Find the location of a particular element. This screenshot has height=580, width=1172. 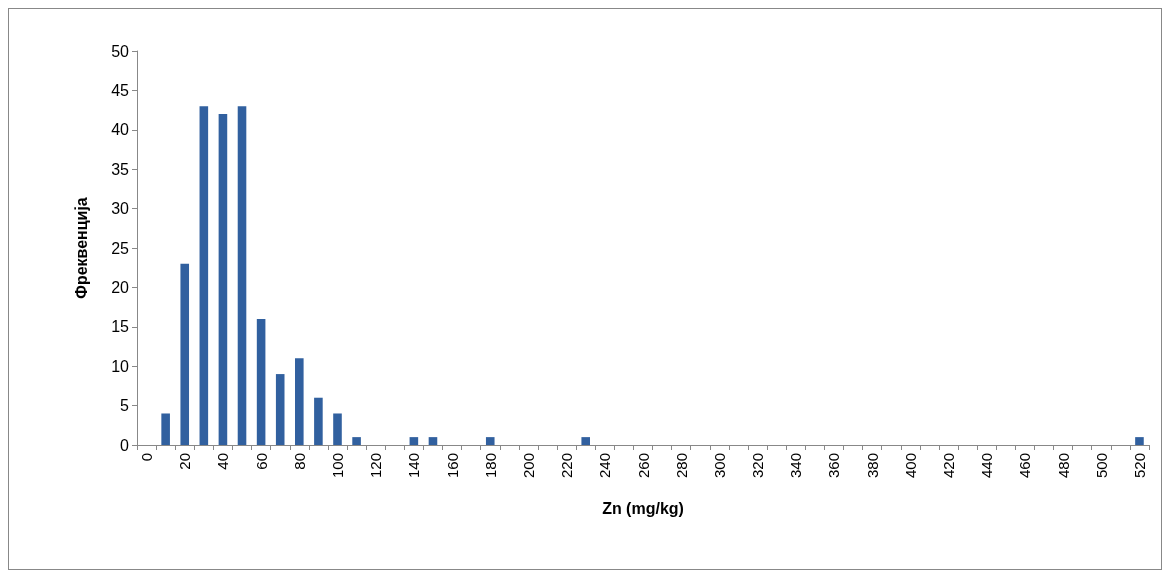

y-tick-label: 50 is located at coordinates (120, 51).